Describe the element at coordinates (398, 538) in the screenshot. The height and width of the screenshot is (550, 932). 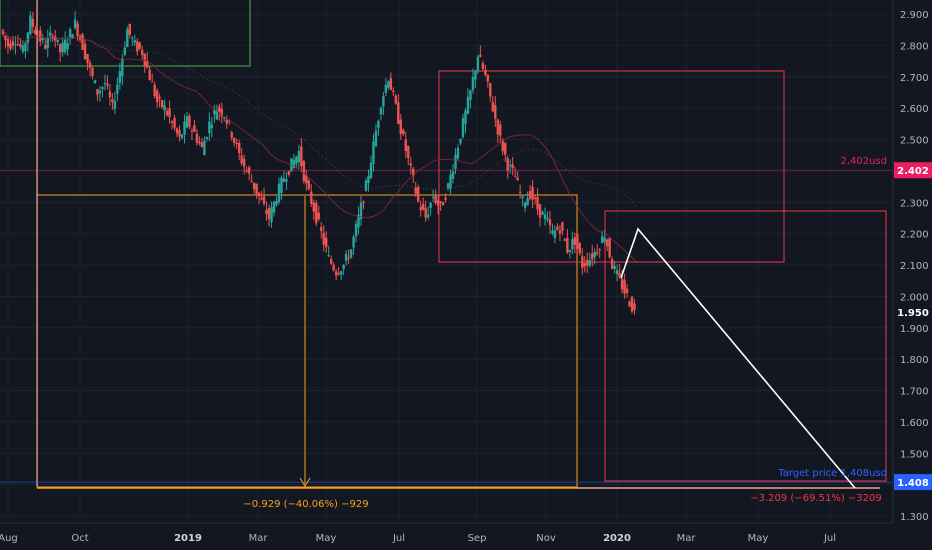
I see `x-tick-label: Jul` at that location.